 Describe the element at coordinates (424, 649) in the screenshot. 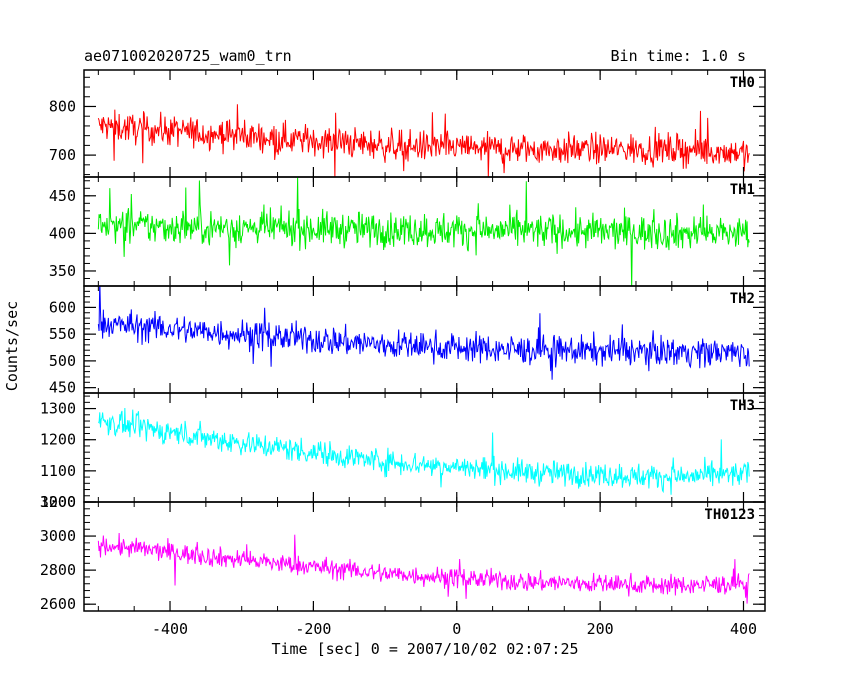

I see `x-axis-label: Time [sec] 0 = 2007/10/02 02:07:25` at that location.